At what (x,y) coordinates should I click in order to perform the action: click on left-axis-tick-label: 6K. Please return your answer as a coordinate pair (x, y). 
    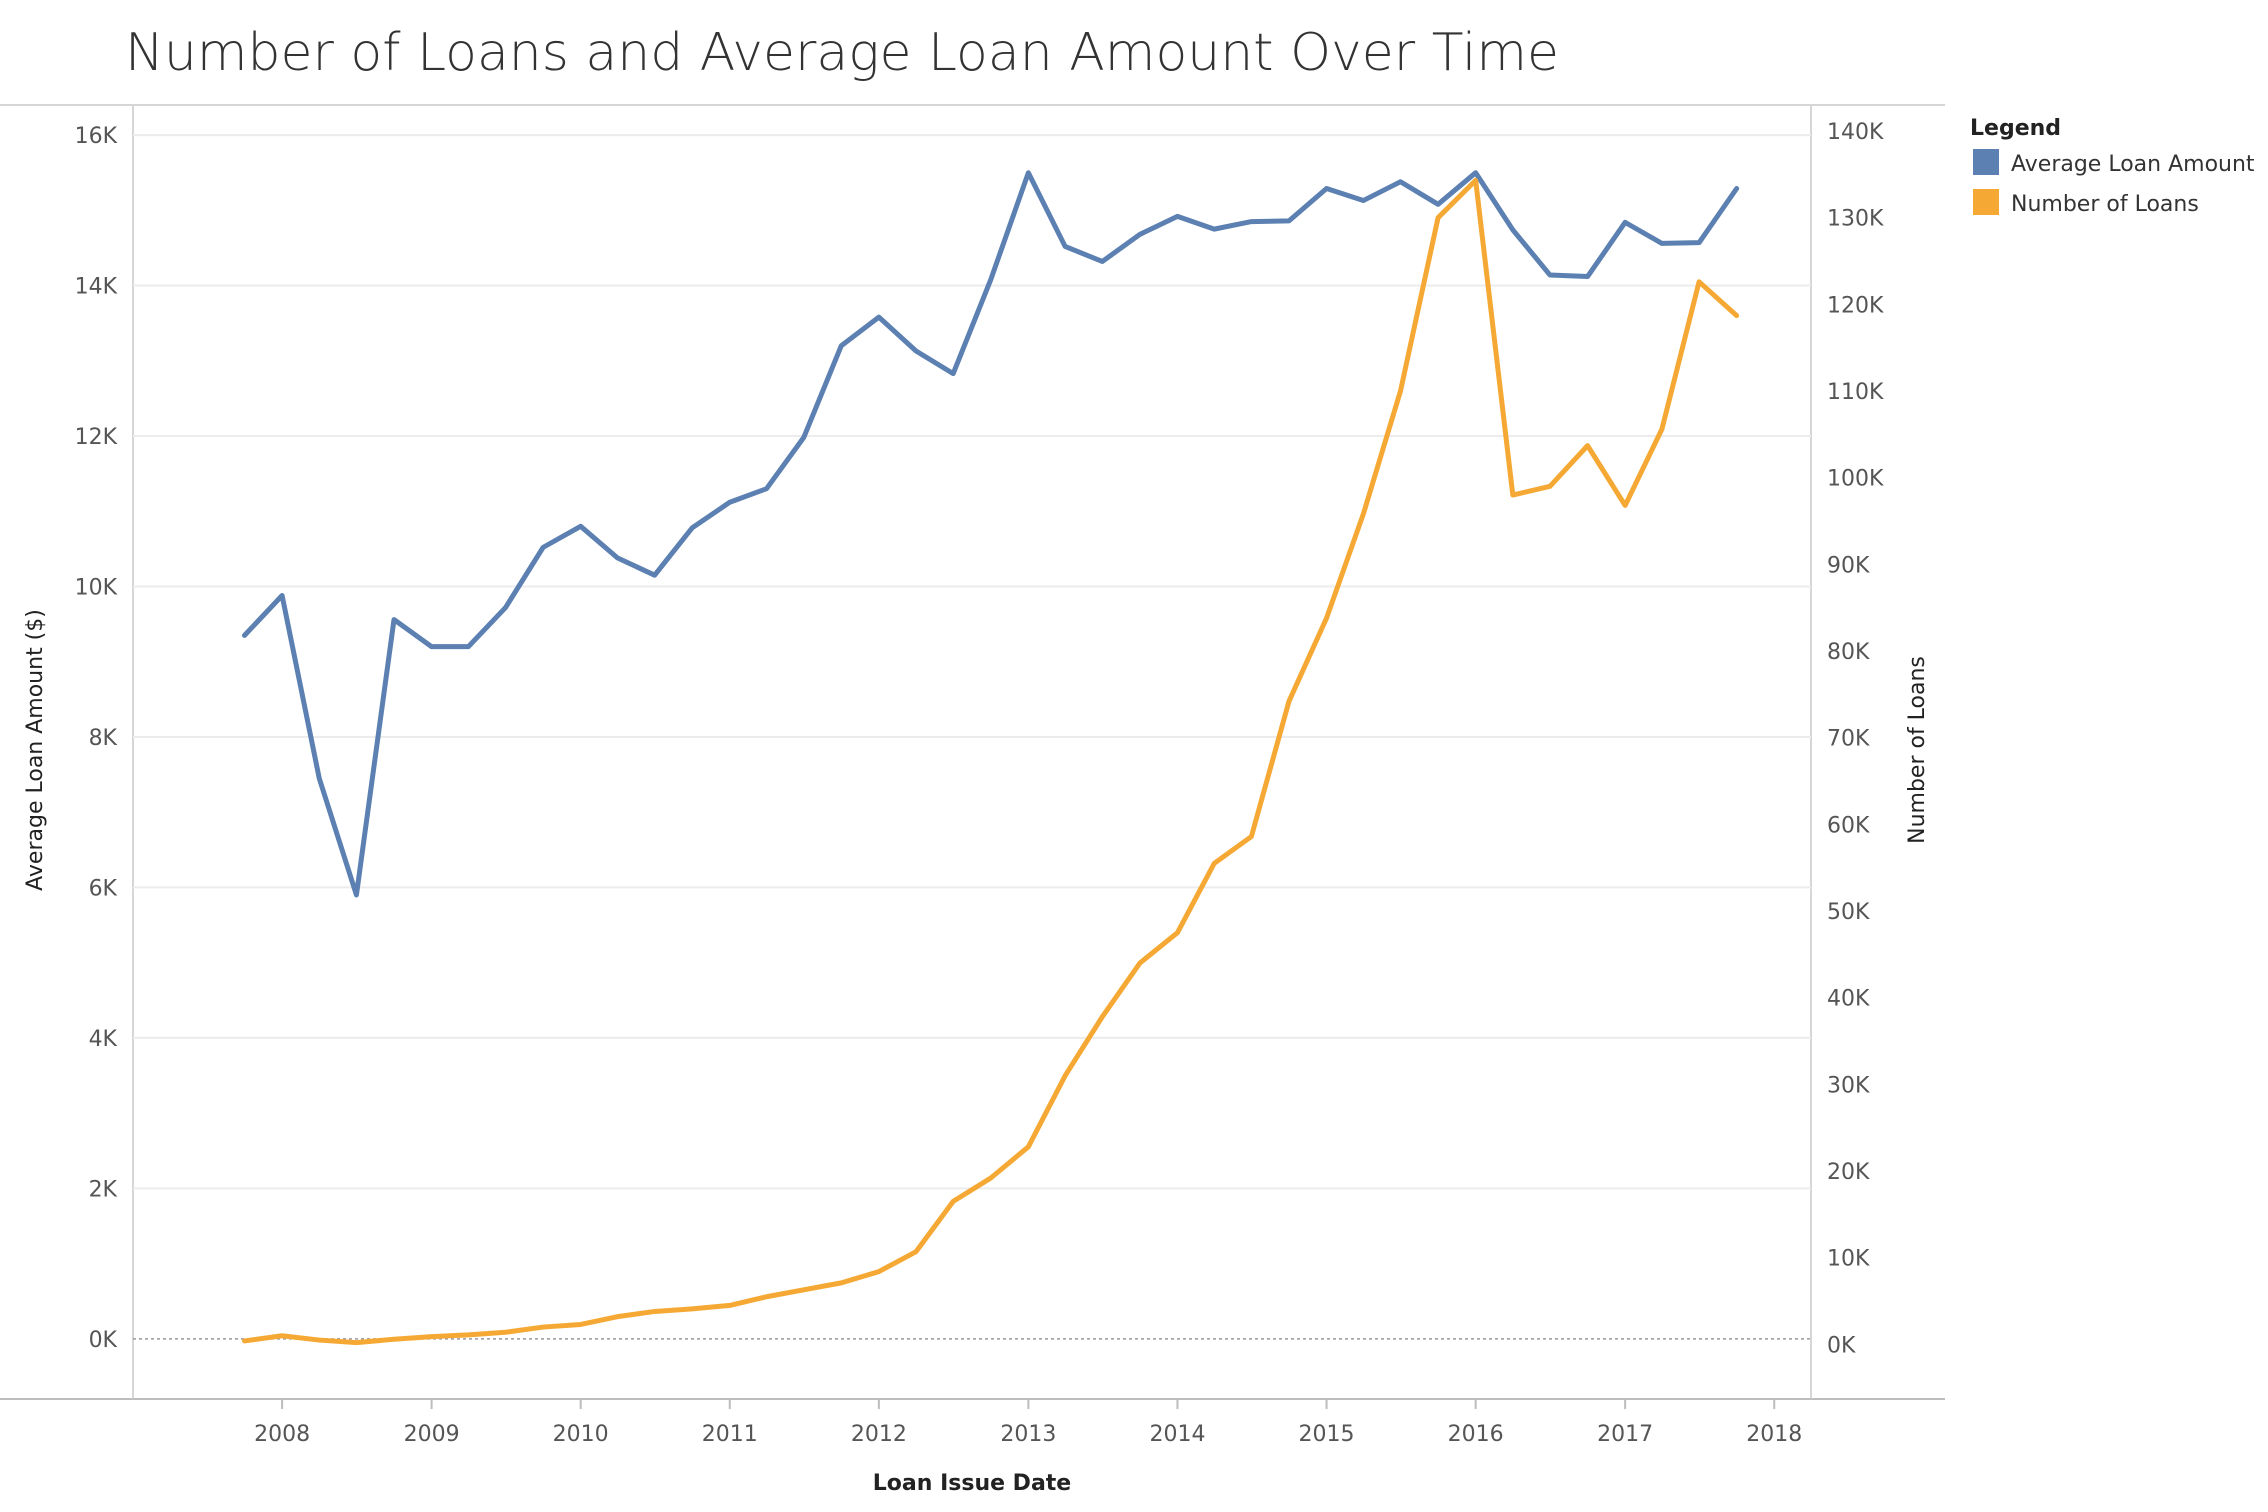
    Looking at the image, I should click on (103, 888).